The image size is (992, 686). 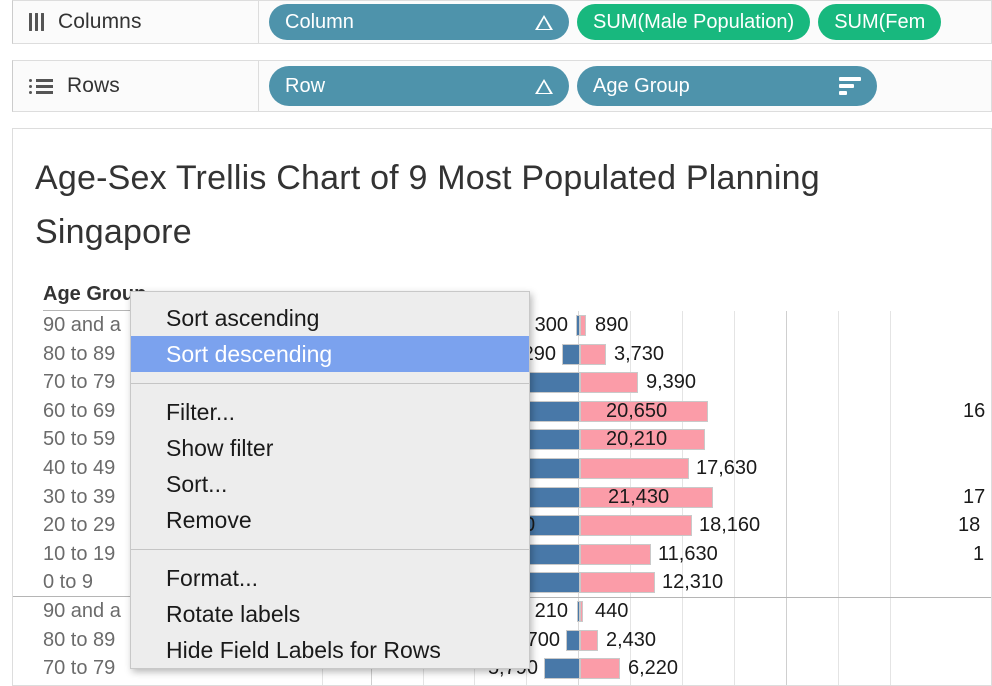 I want to click on sort-descending-icon, so click(x=850, y=86).